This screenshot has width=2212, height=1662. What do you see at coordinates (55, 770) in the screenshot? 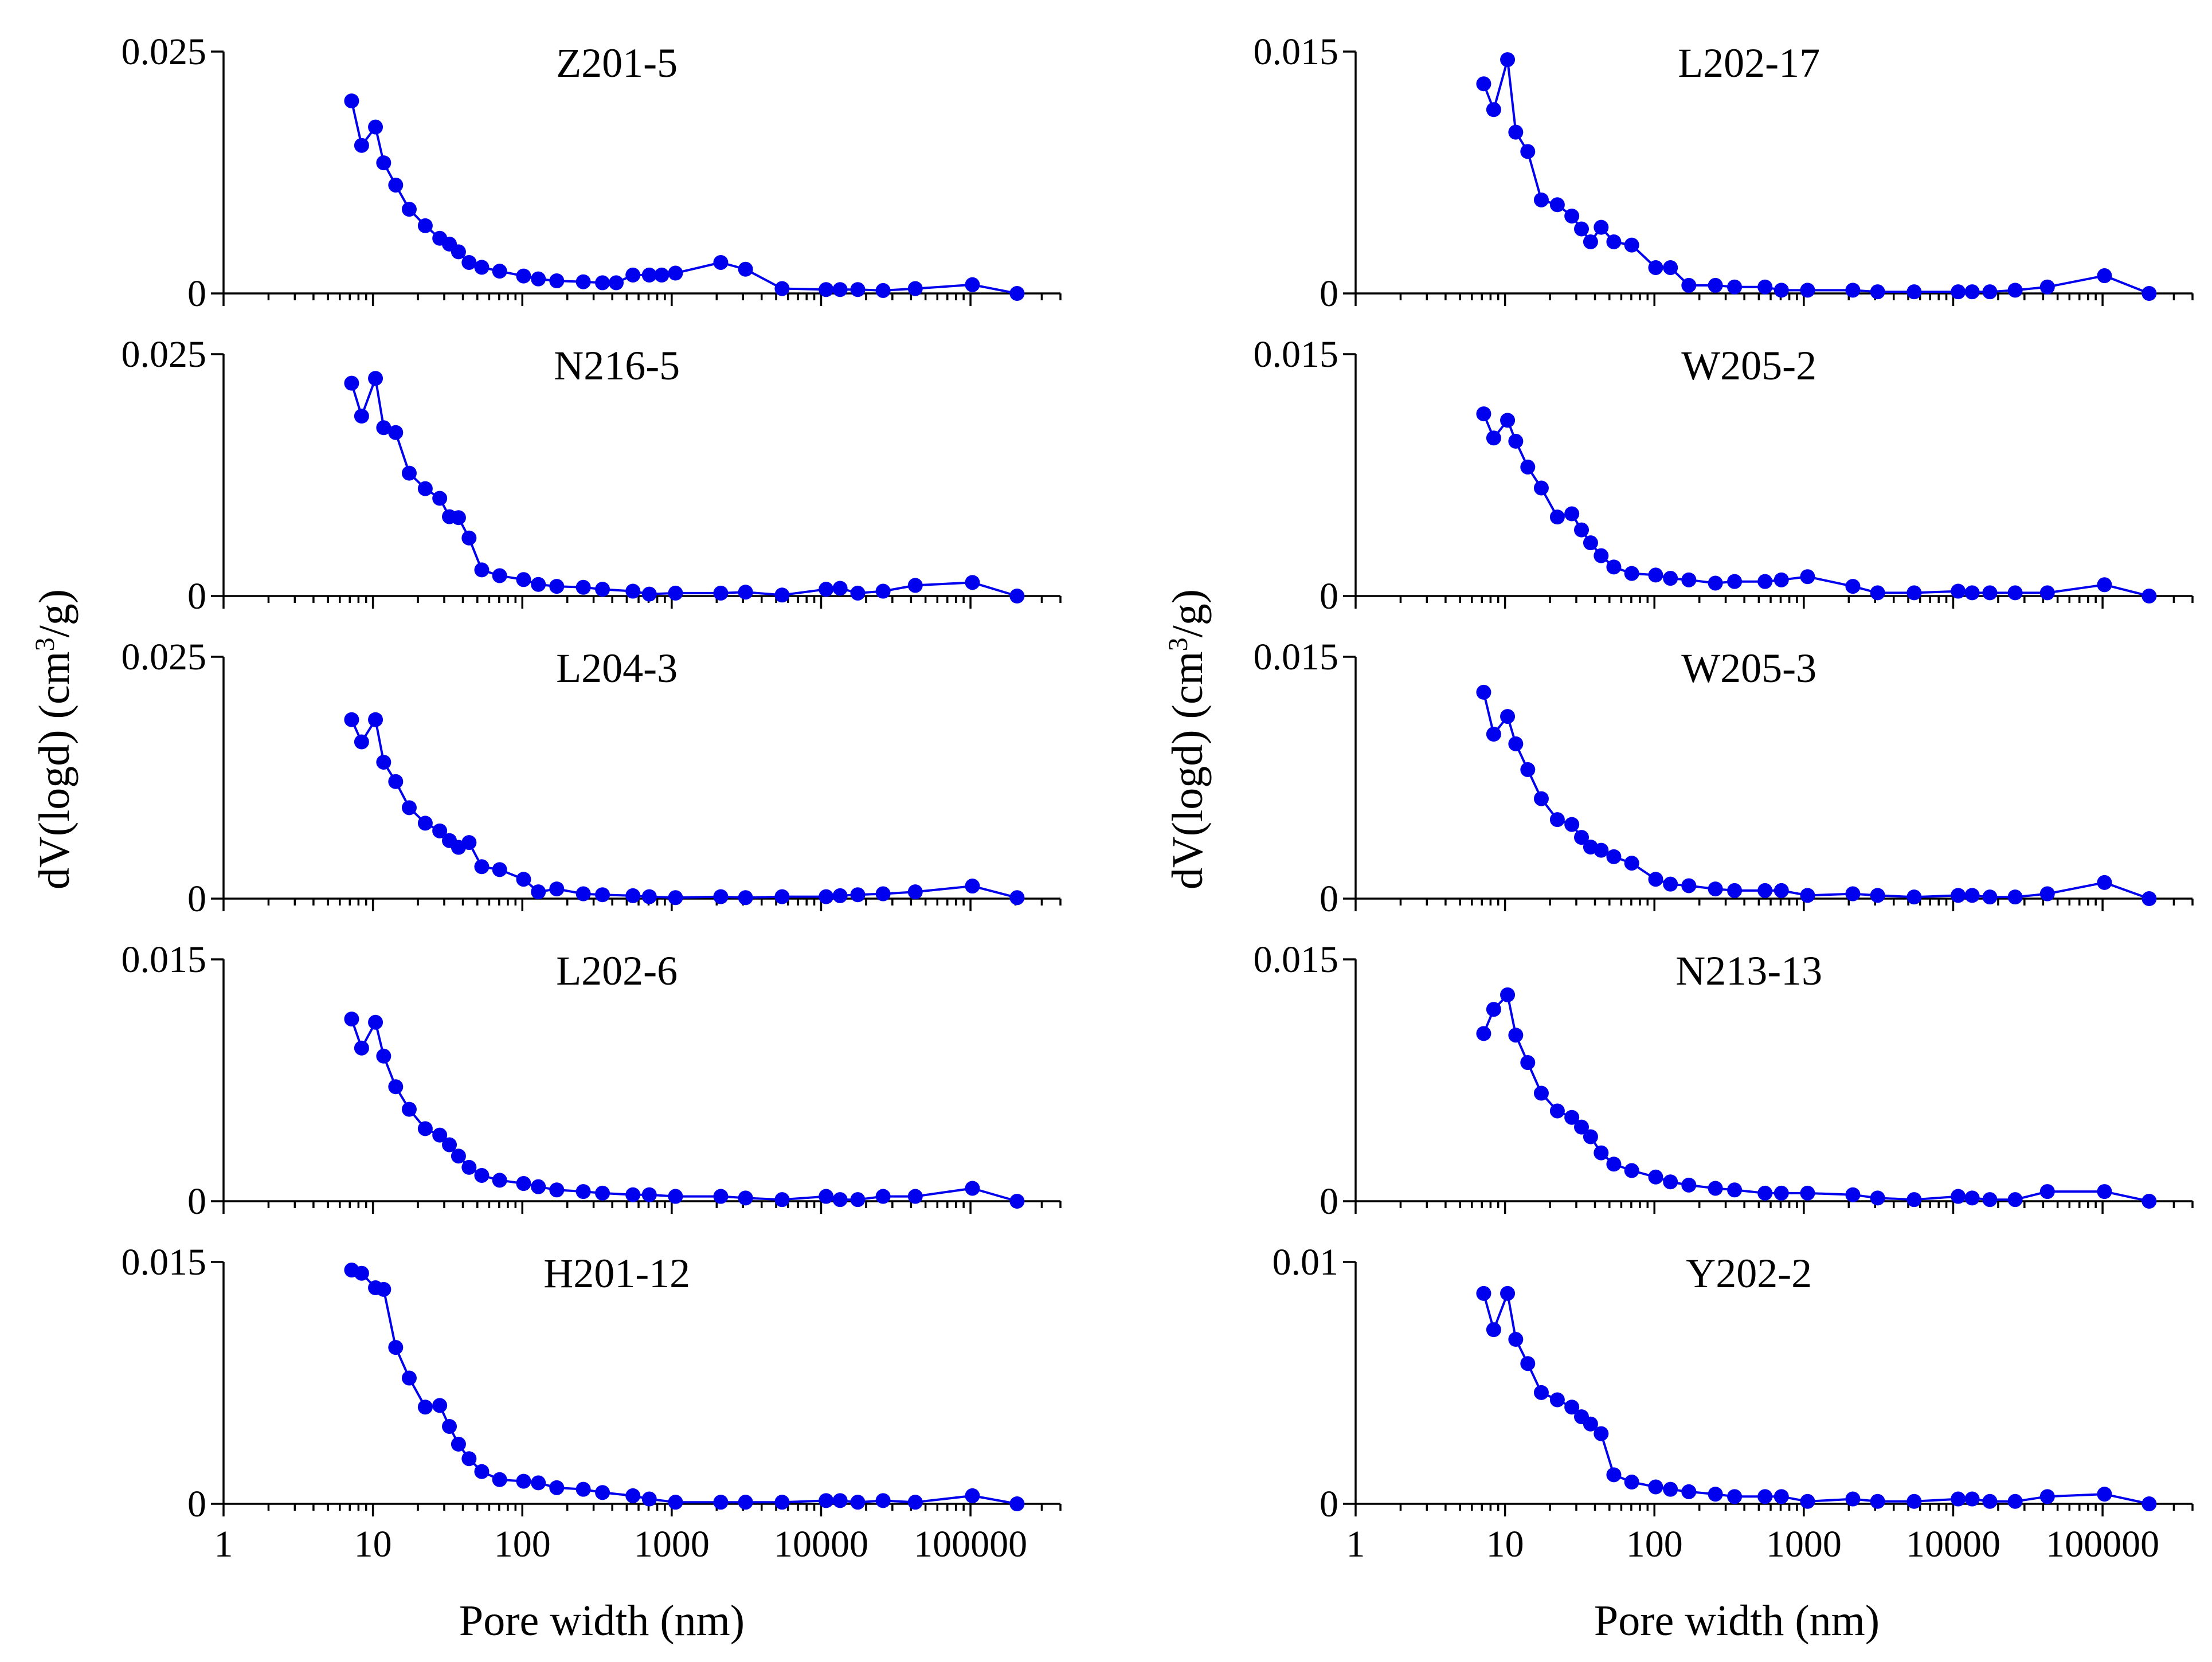
I see `y-axis-title-prefix: dV(logd) (cm` at bounding box center [55, 770].